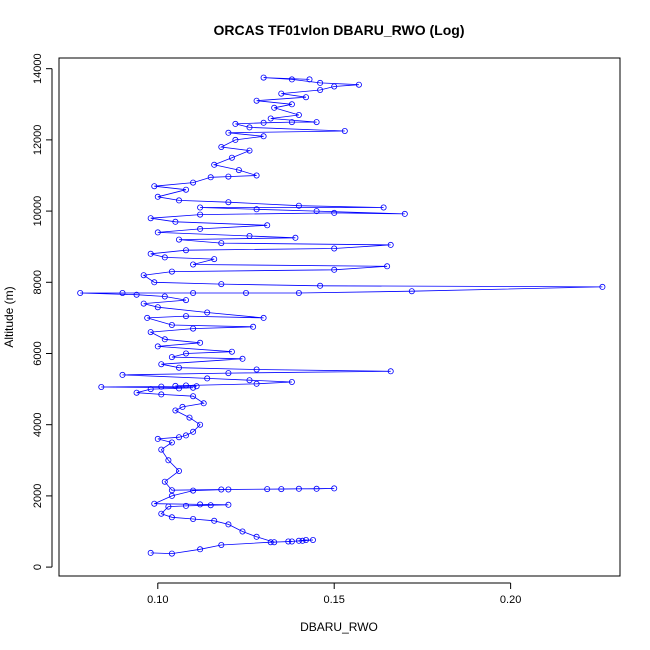  What do you see at coordinates (38, 424) in the screenshot?
I see `y-tick-label: 4000` at bounding box center [38, 424].